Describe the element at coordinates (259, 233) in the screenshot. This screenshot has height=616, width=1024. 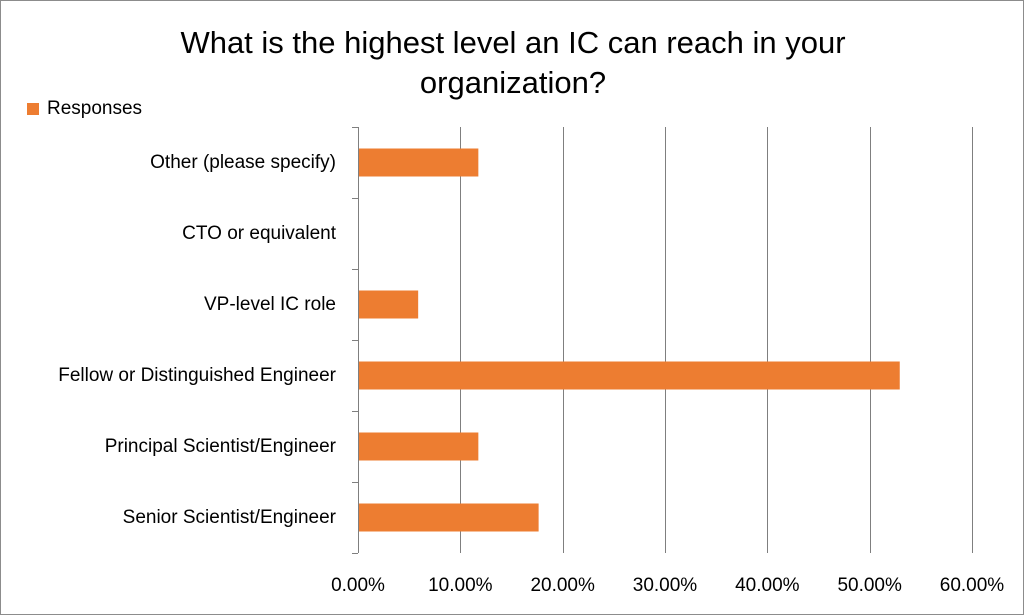
I see `category-label-1: CTO or equivalent` at that location.